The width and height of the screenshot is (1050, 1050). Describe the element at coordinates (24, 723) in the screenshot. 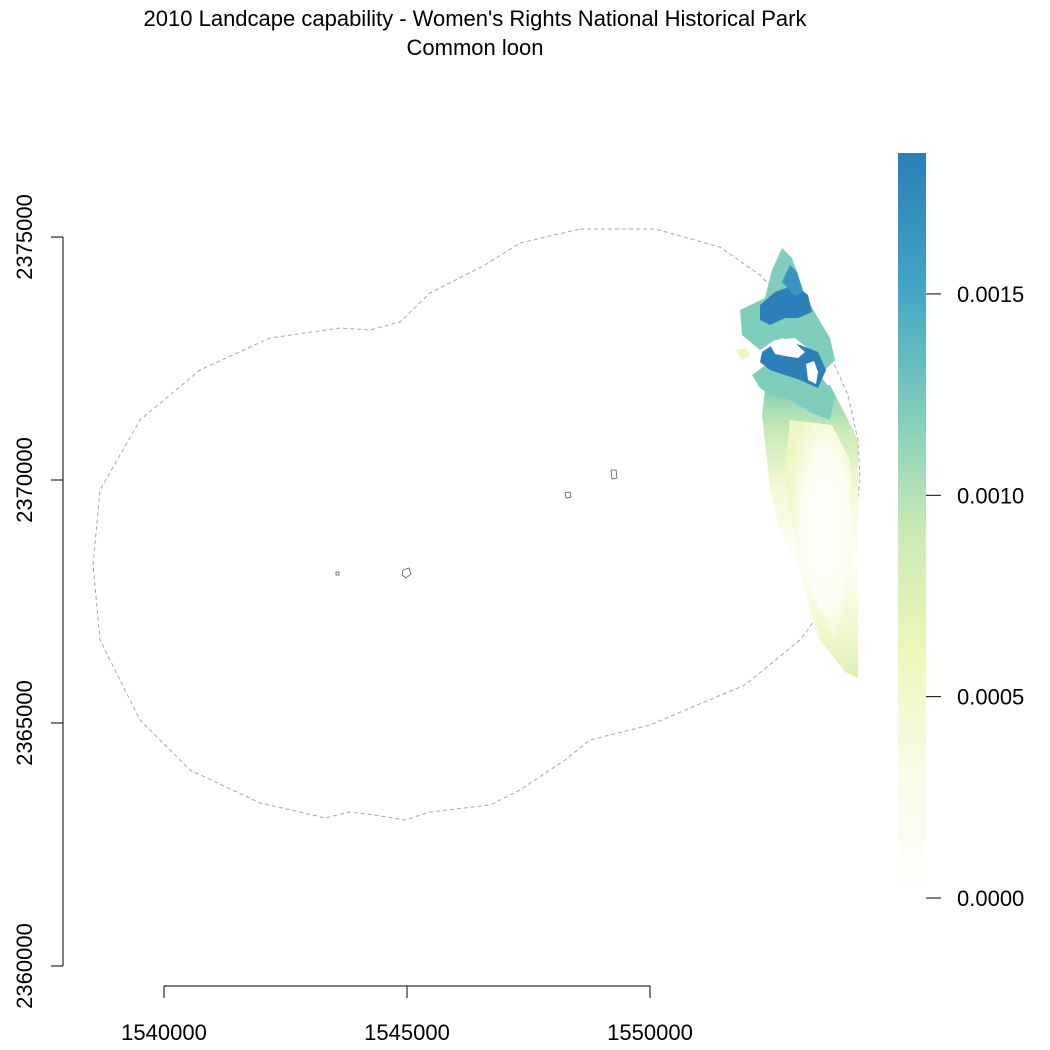

I see `y-tick-label: 2365000` at that location.